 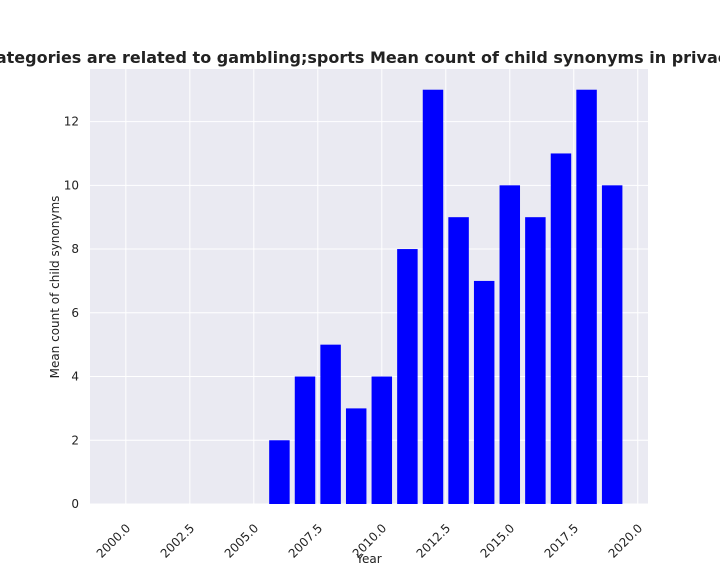 What do you see at coordinates (368, 559) in the screenshot?
I see `x-axis-label: Year` at bounding box center [368, 559].